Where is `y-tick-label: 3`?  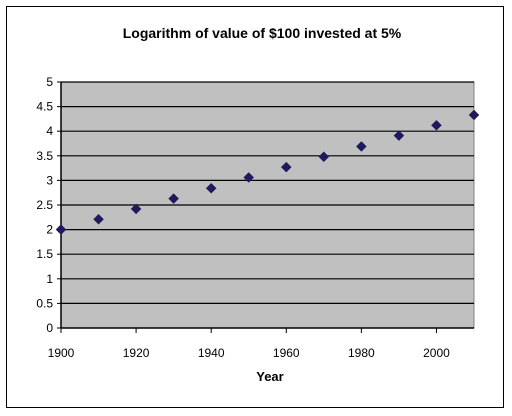 y-tick-label: 3 is located at coordinates (49, 180).